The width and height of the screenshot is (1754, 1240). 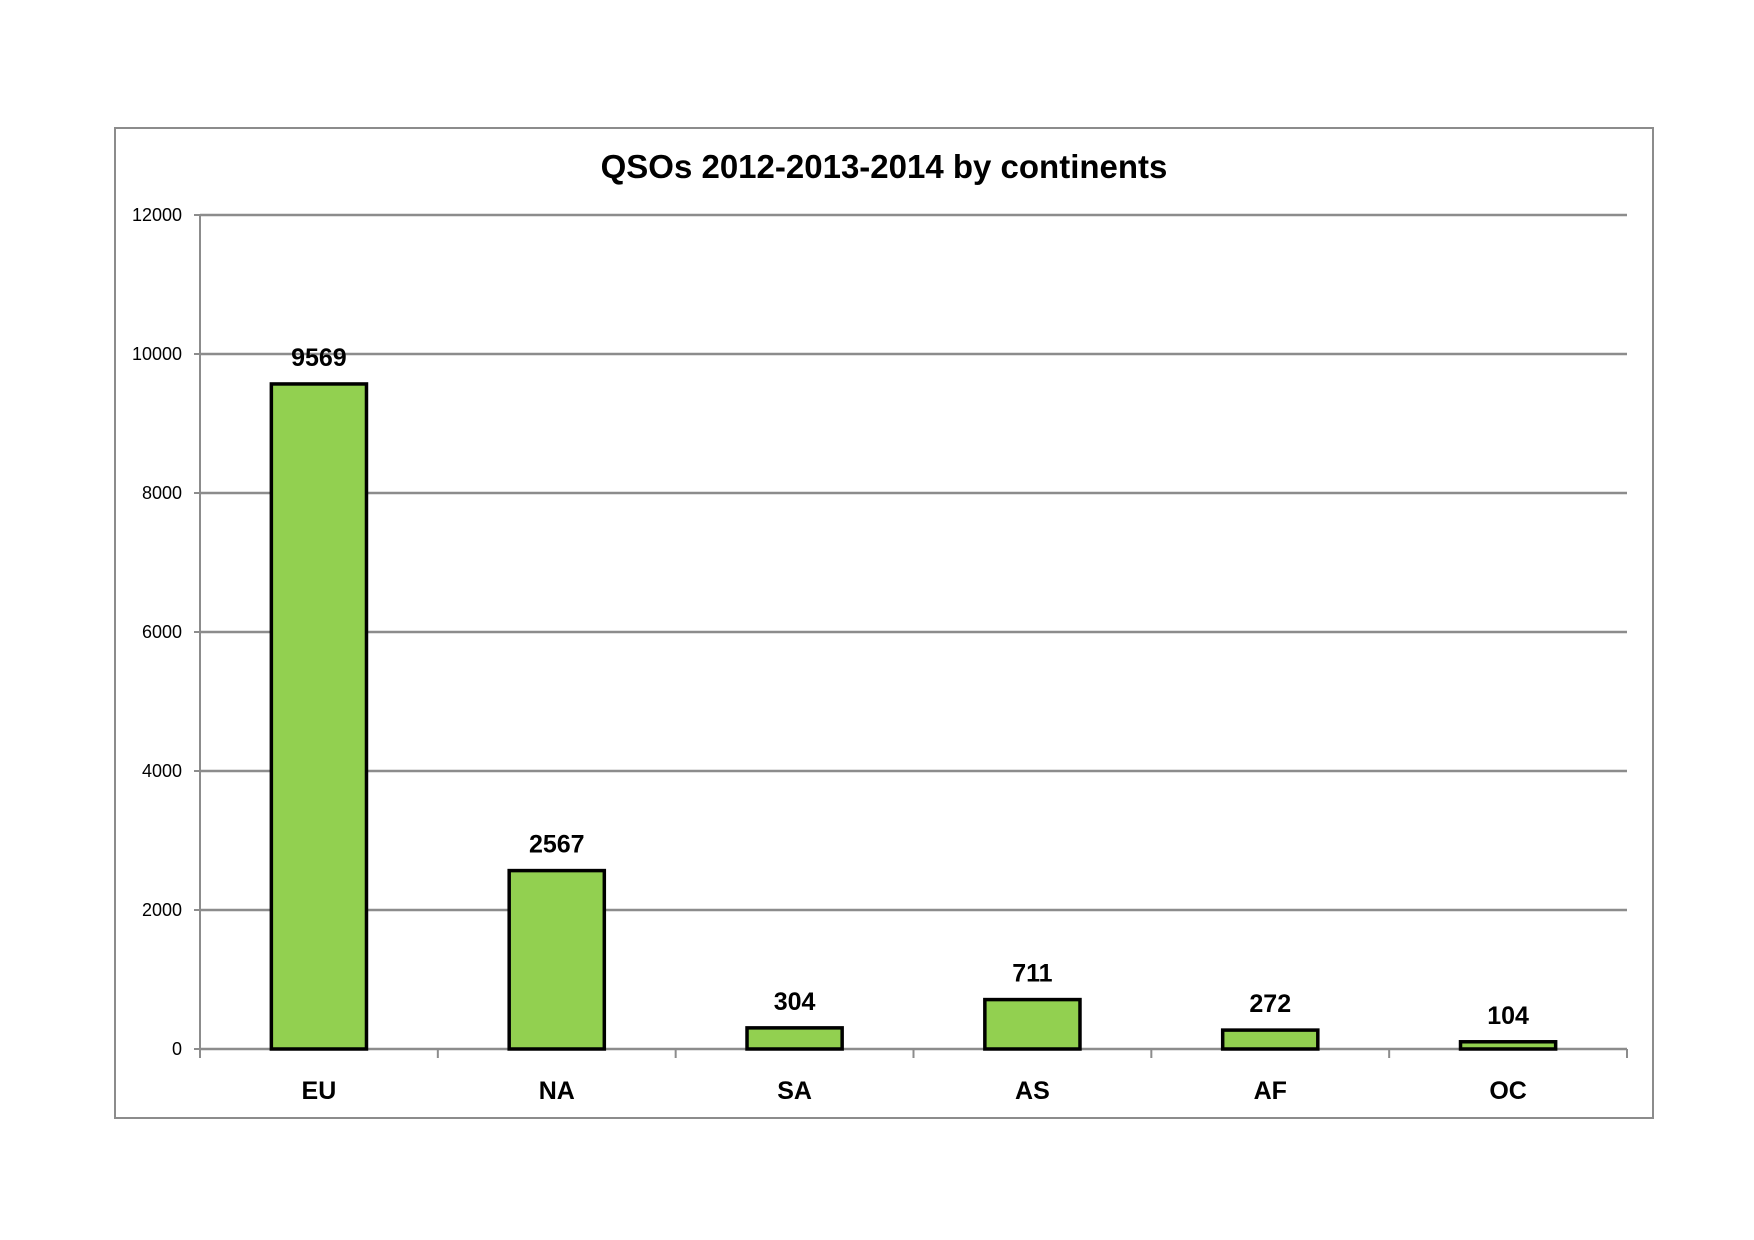 I want to click on x-tick-label-as: AS, so click(x=1032, y=1091).